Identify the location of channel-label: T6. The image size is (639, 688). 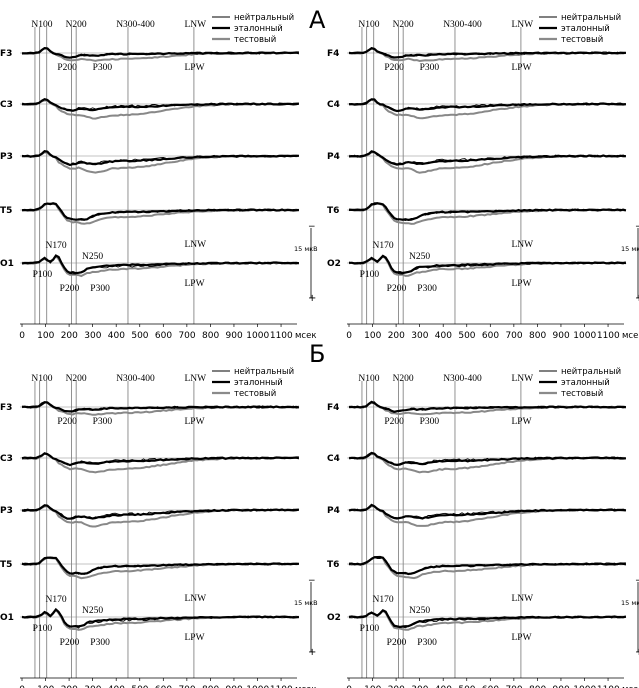
(333, 565).